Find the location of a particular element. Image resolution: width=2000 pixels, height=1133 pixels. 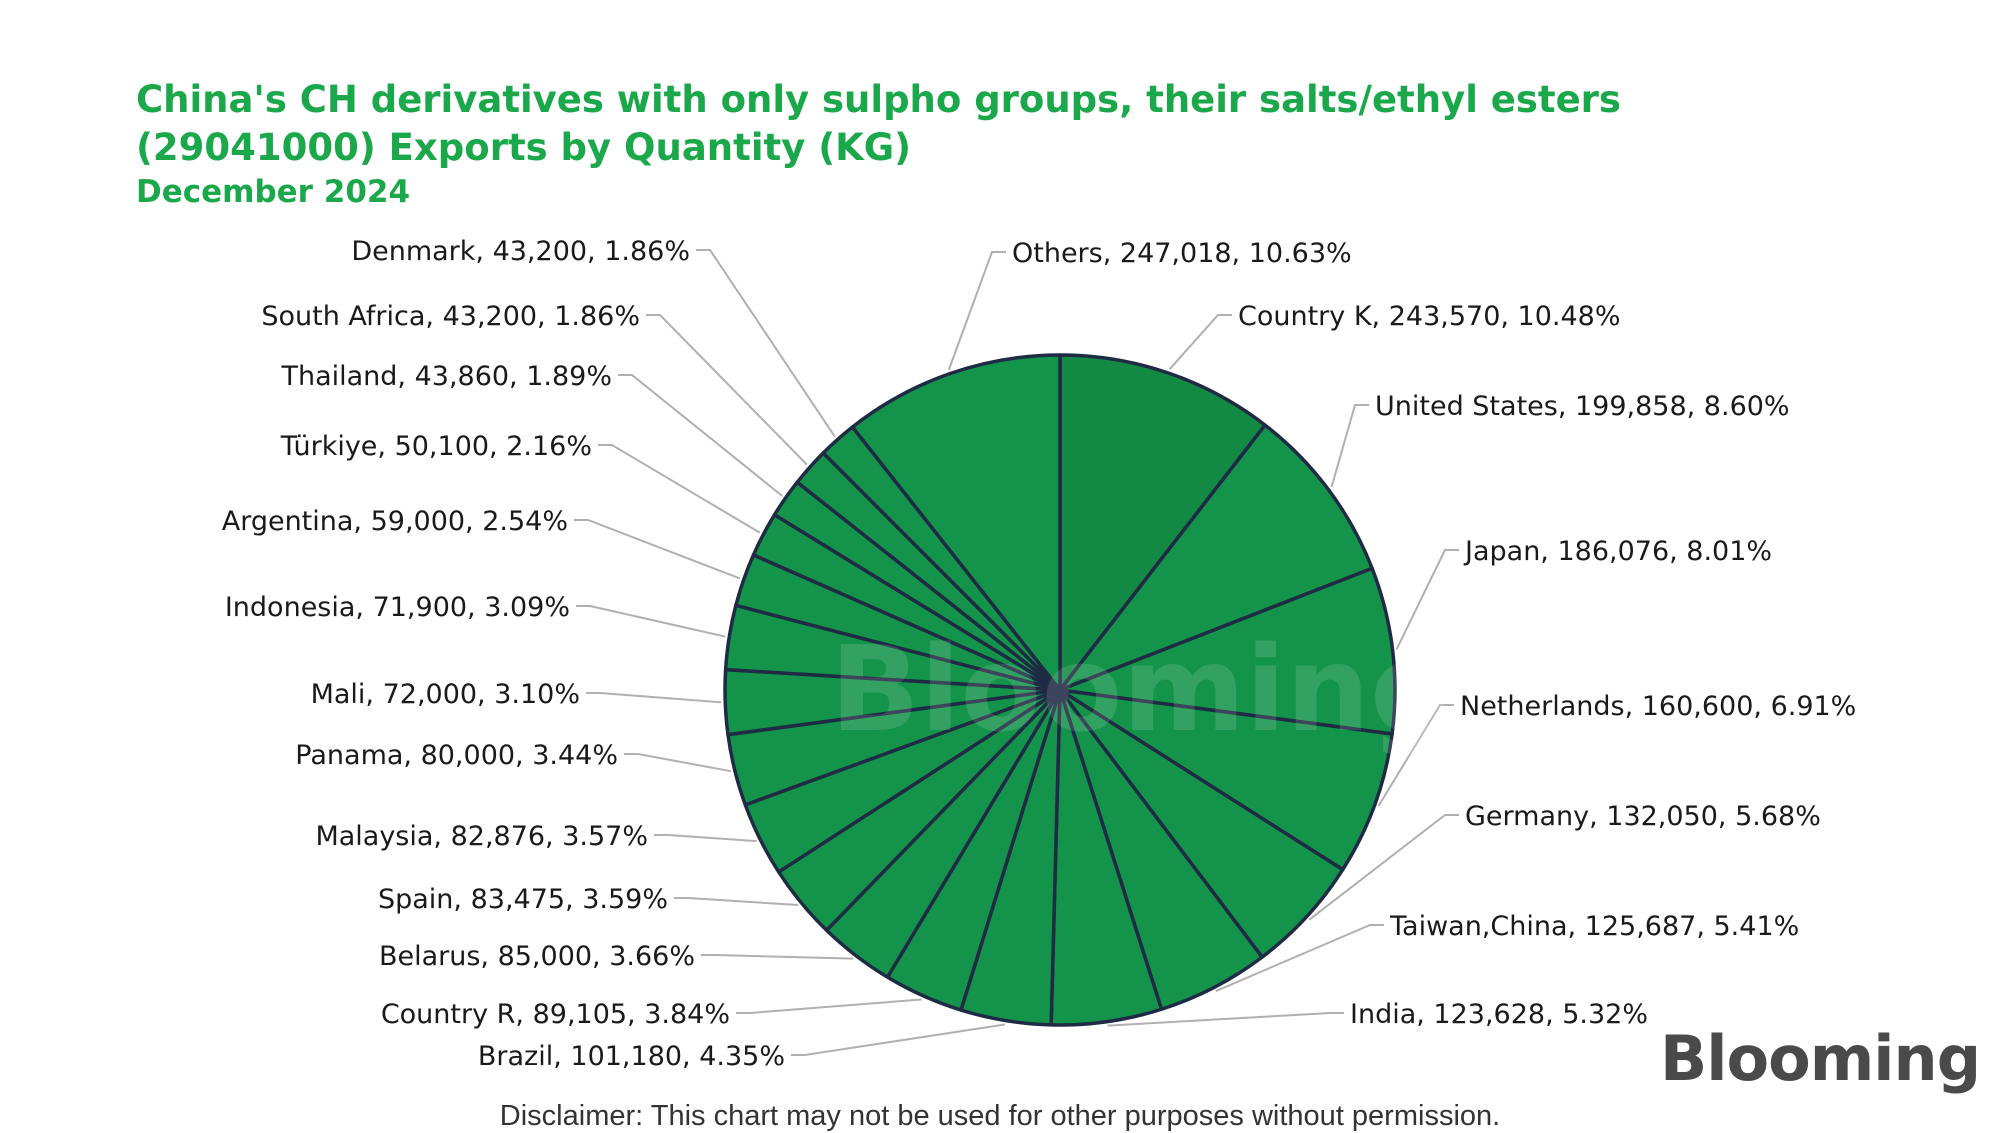

chart-title-line-2: (29041000) Exports by Quantity (KG) is located at coordinates (524, 147).